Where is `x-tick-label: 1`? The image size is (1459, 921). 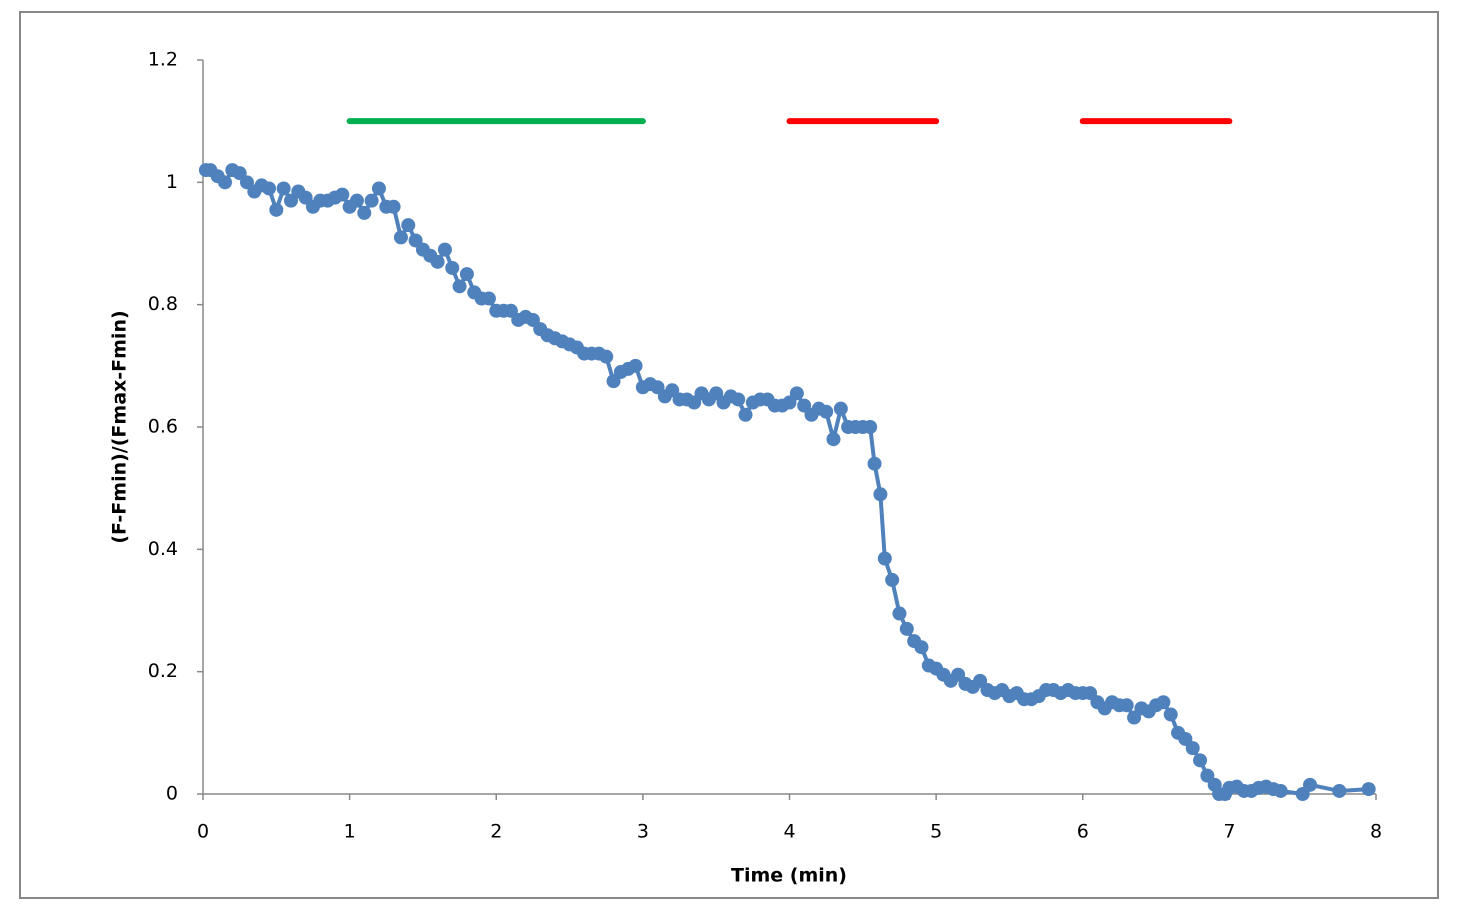
x-tick-label: 1 is located at coordinates (350, 832).